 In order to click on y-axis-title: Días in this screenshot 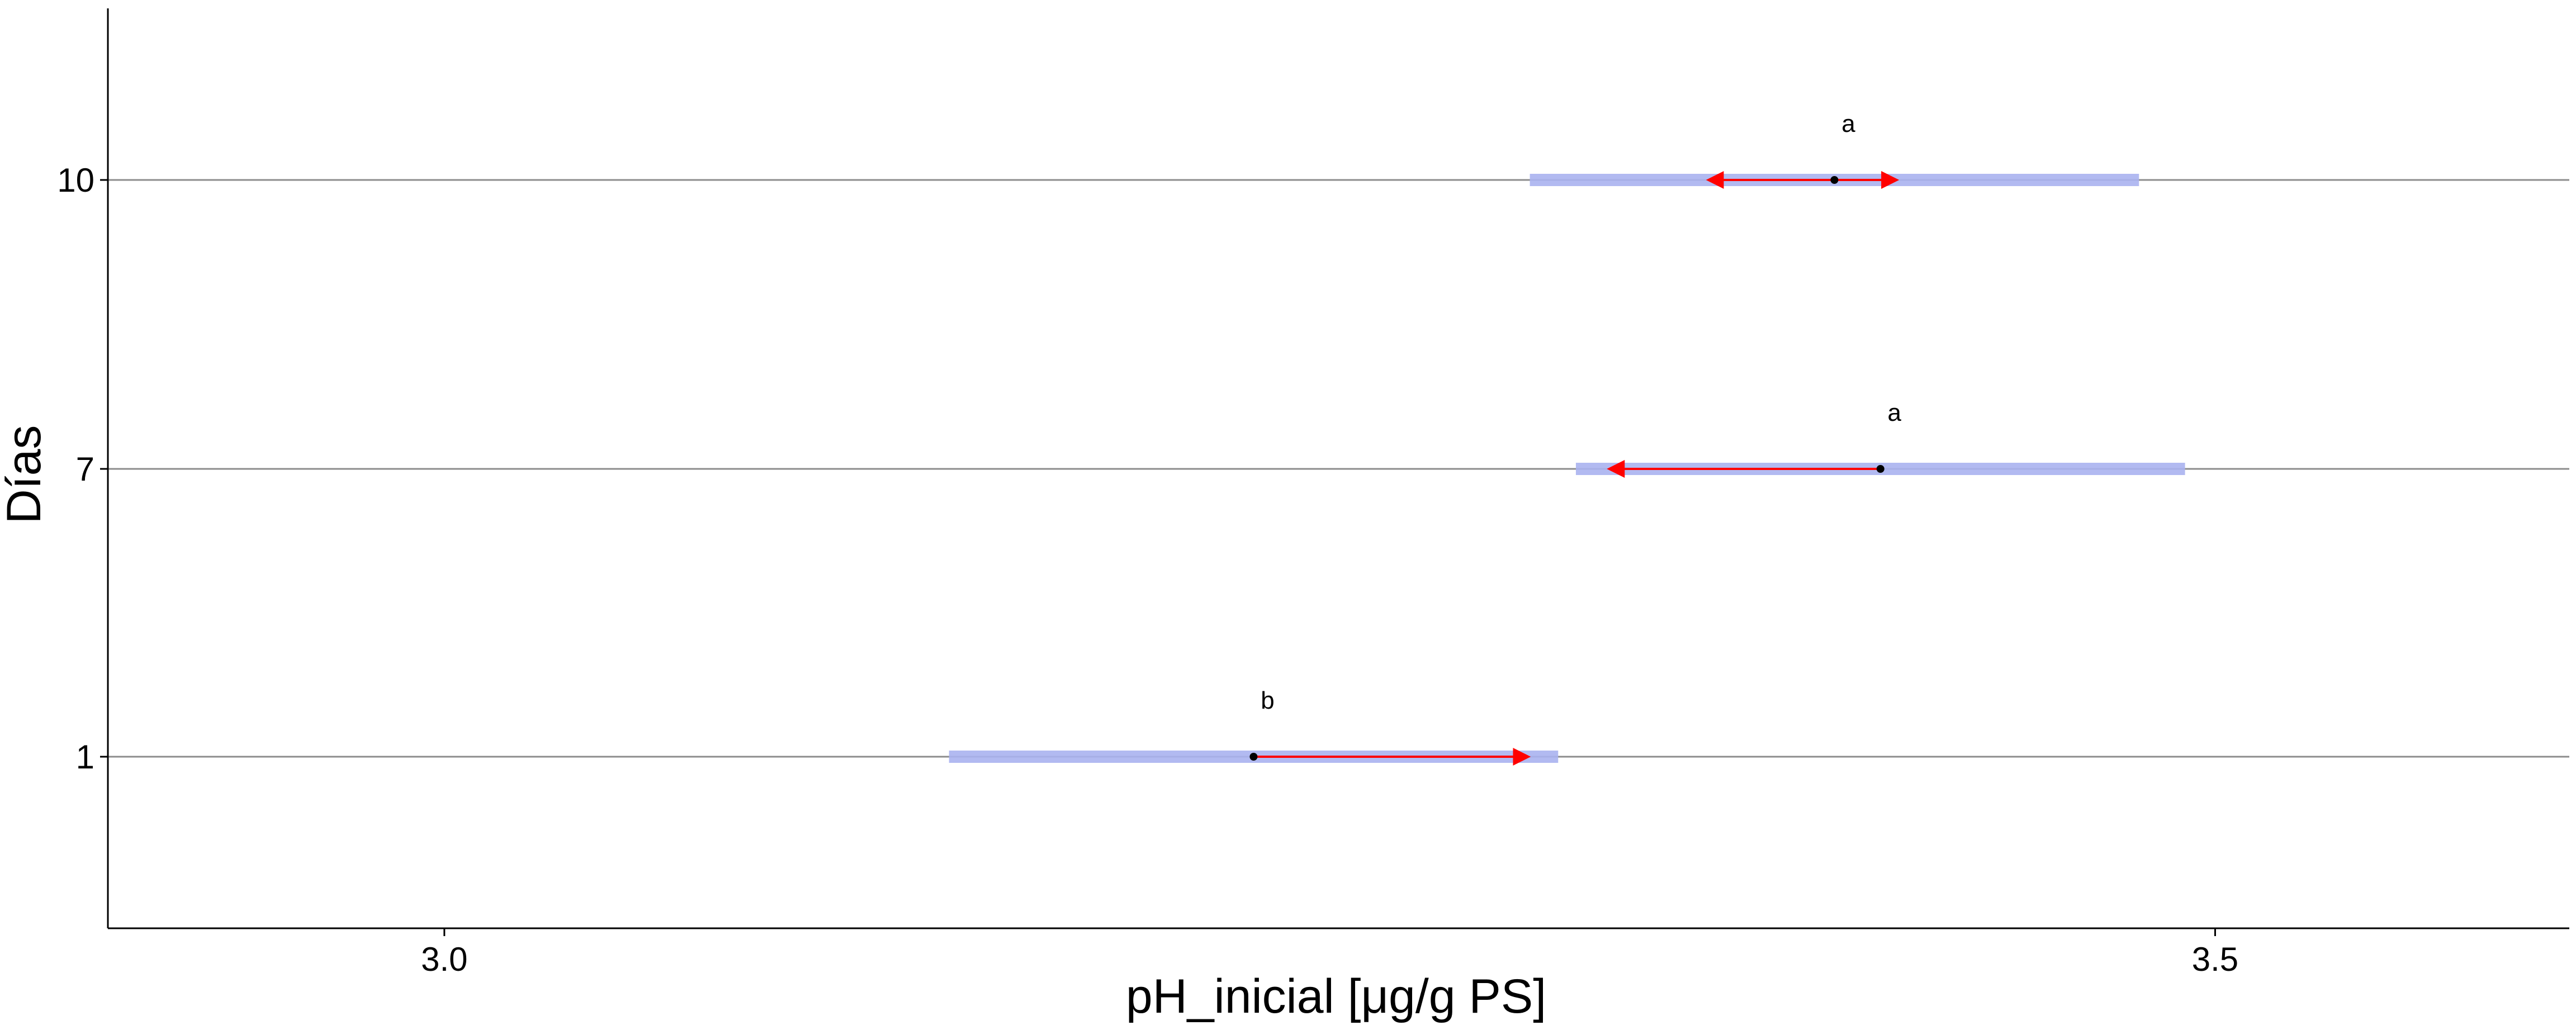, I will do `click(26, 474)`.